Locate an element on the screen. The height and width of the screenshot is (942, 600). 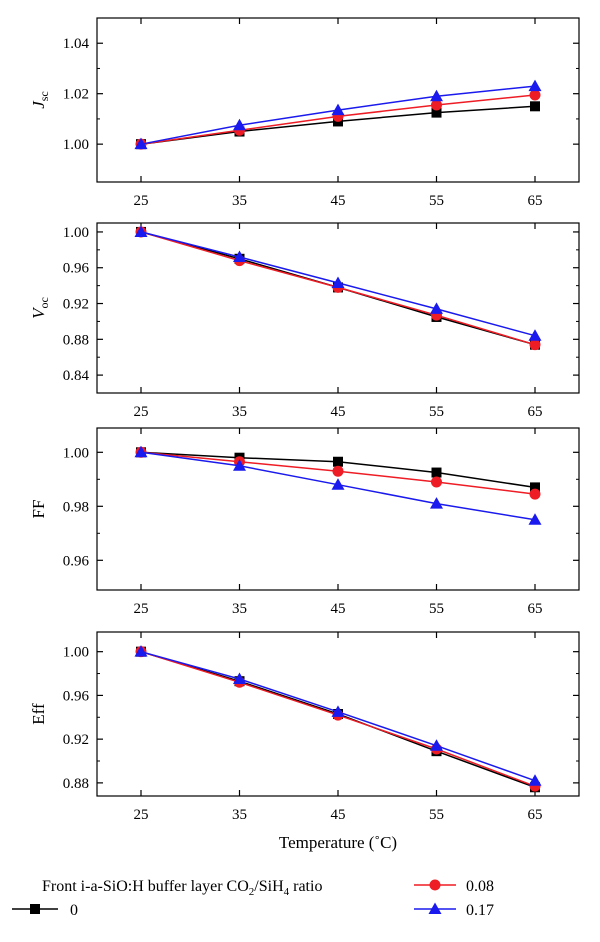
legend-title-part: 4 is located at coordinates (287, 892).